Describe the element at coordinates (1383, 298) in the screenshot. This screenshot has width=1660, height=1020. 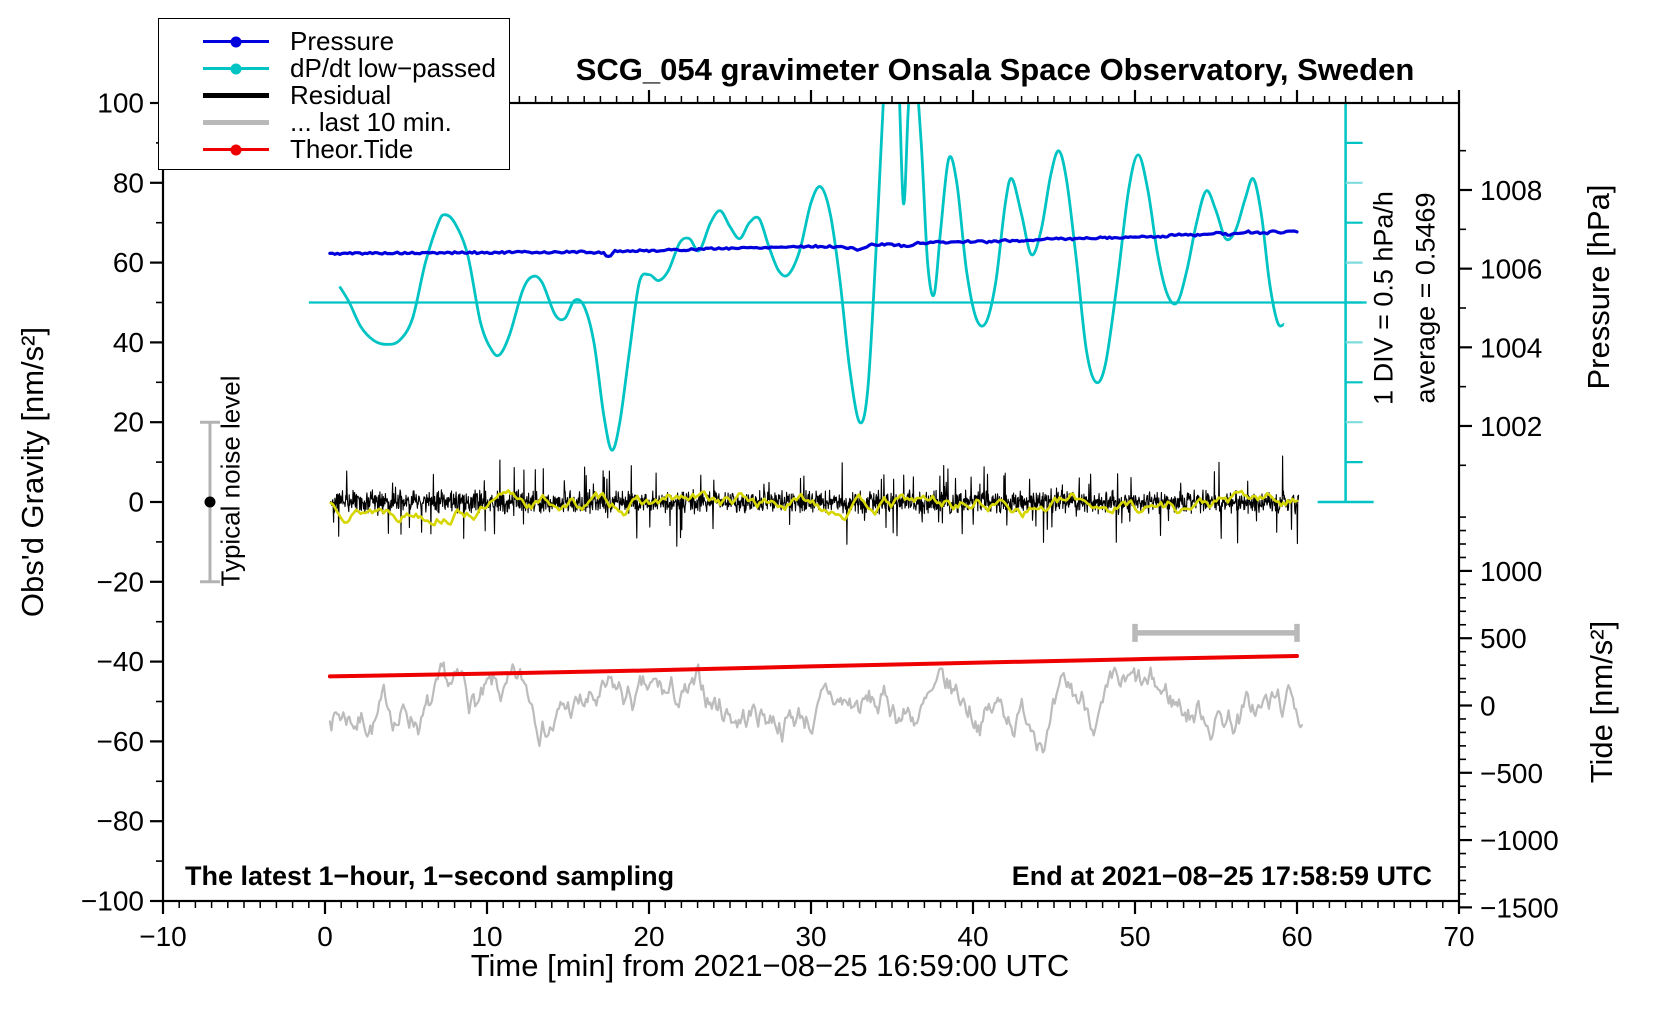
I see `div-scale-note: 1 DIV = 0.5 hPa/h` at that location.